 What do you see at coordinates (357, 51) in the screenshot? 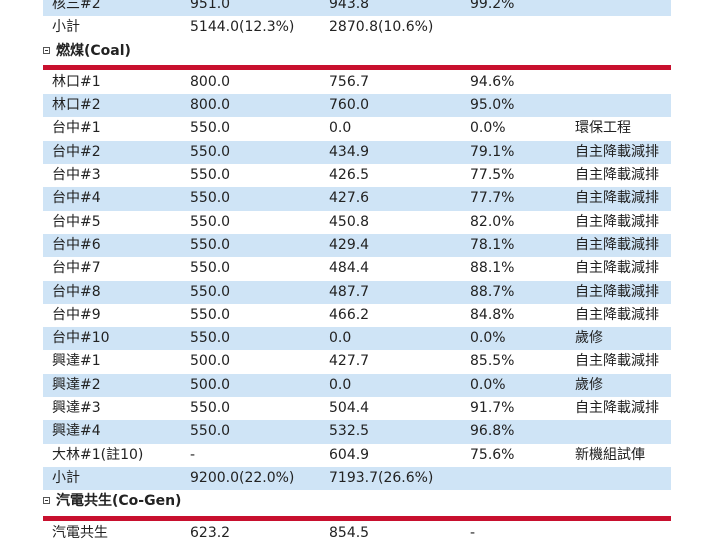
I see `section-header: 燃煤(Coal)` at bounding box center [357, 51].